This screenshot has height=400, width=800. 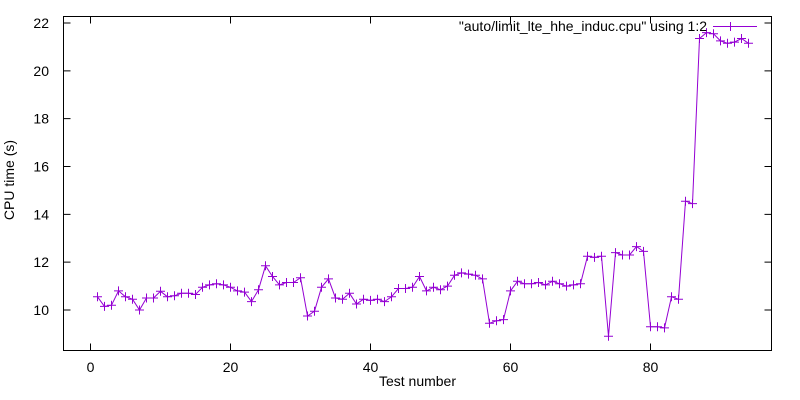 I want to click on legend-line-sample, so click(x=735, y=26).